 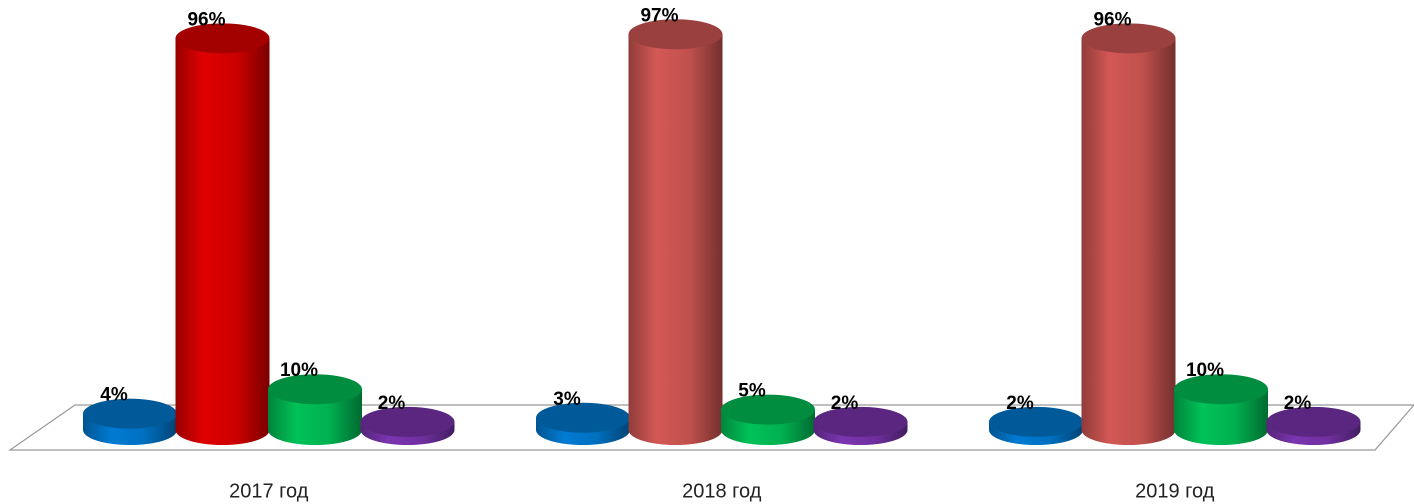 What do you see at coordinates (567, 399) in the screenshot?
I see `data-label: 3%` at bounding box center [567, 399].